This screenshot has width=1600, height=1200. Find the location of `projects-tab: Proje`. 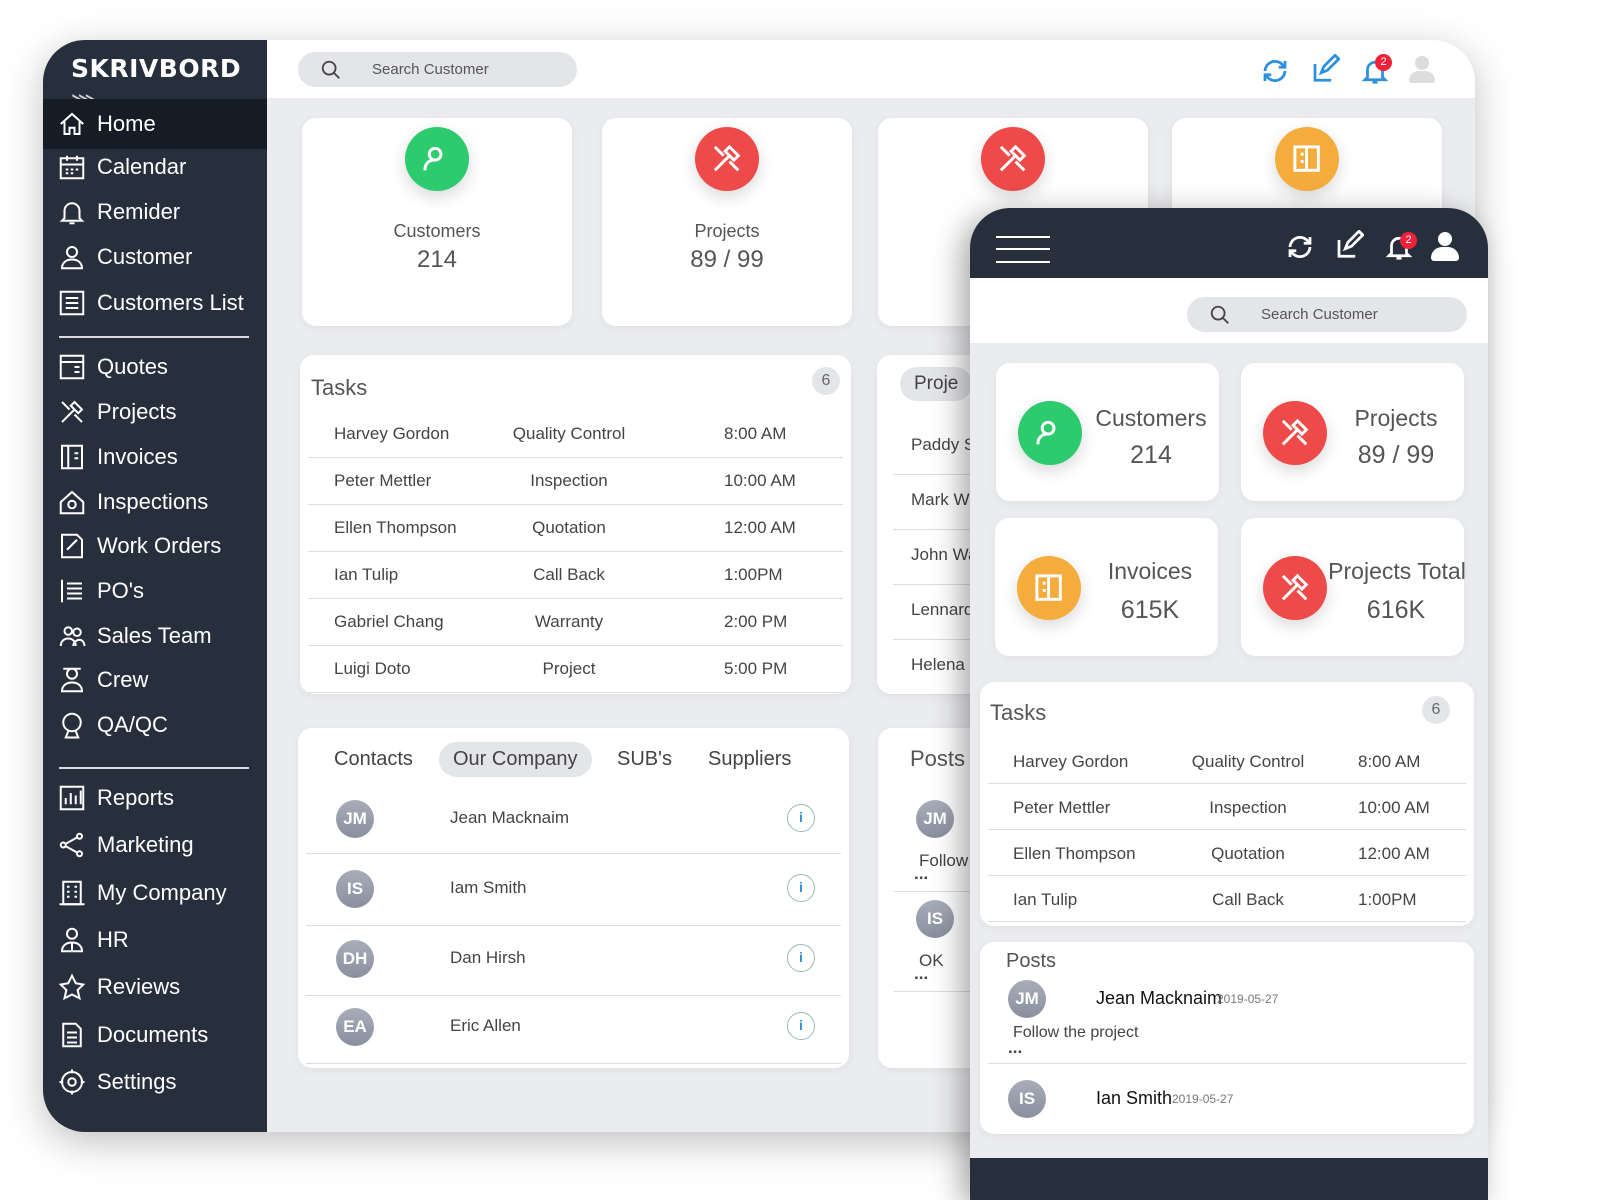

projects-tab: Proje is located at coordinates (936, 384).